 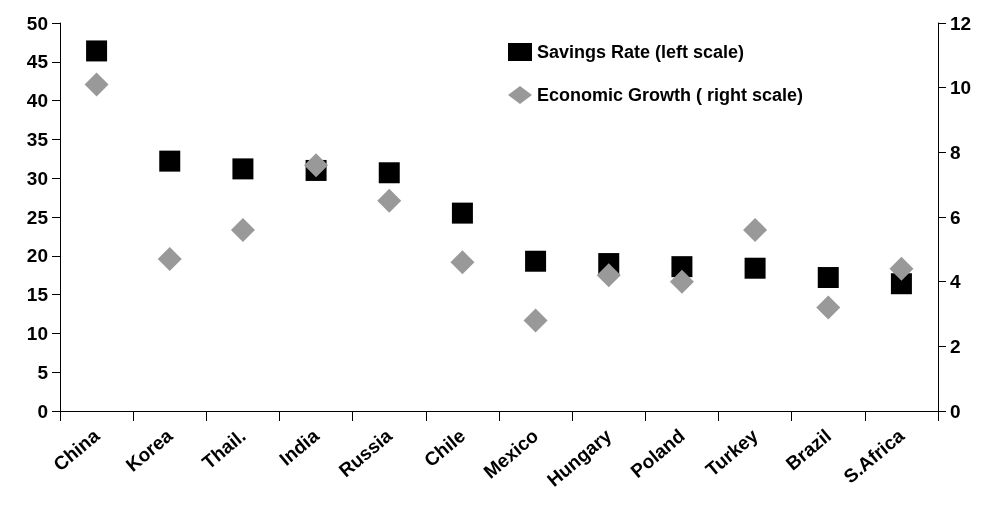 I want to click on y-tick-label: 30, so click(x=37, y=178).